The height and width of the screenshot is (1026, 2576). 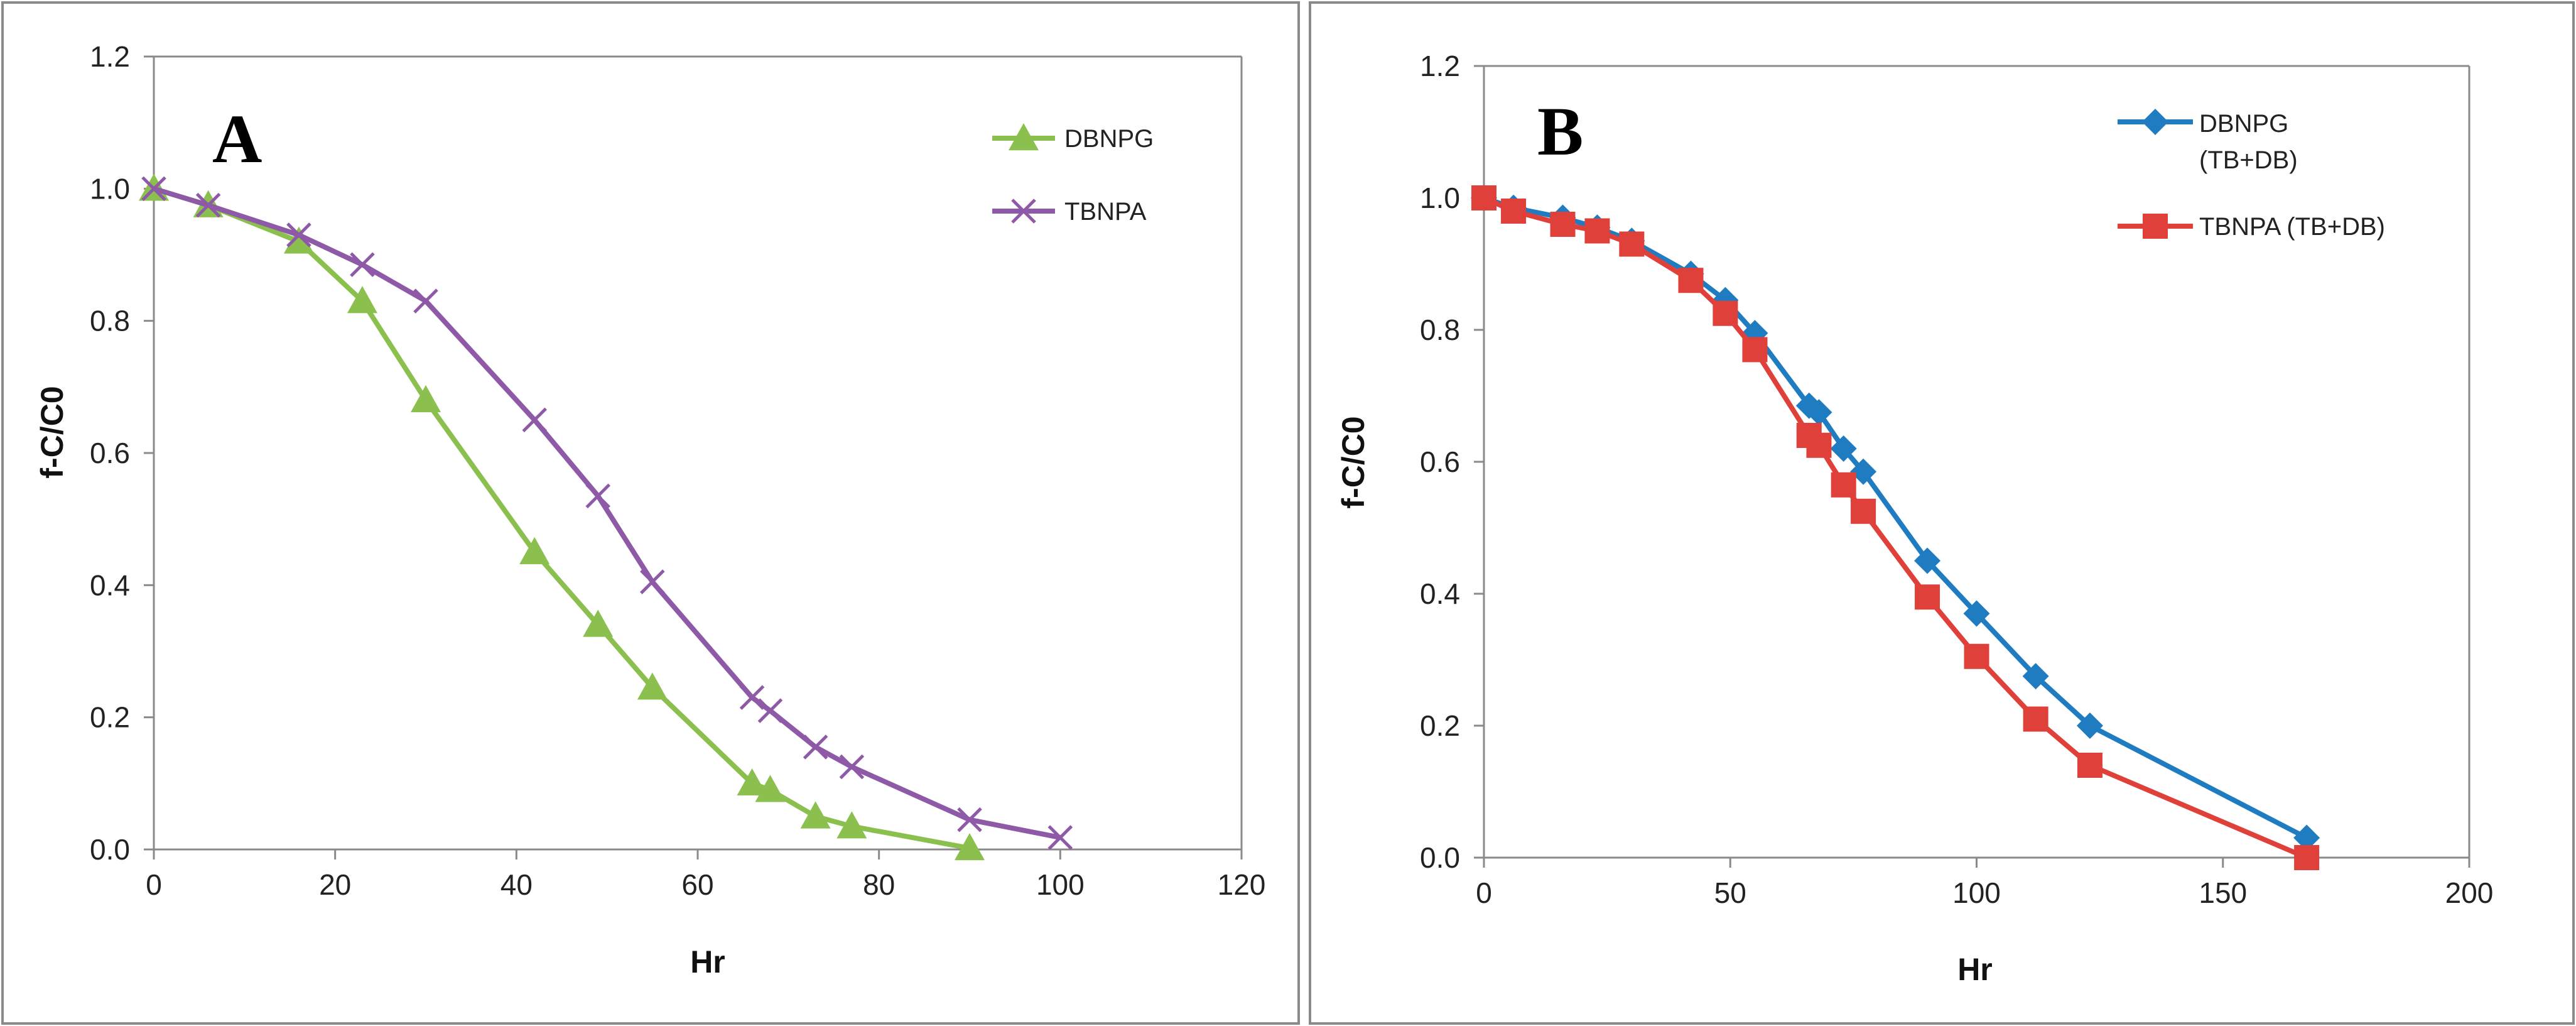 What do you see at coordinates (110, 321) in the screenshot?
I see `panel-a-y-tick-label: 0.8` at bounding box center [110, 321].